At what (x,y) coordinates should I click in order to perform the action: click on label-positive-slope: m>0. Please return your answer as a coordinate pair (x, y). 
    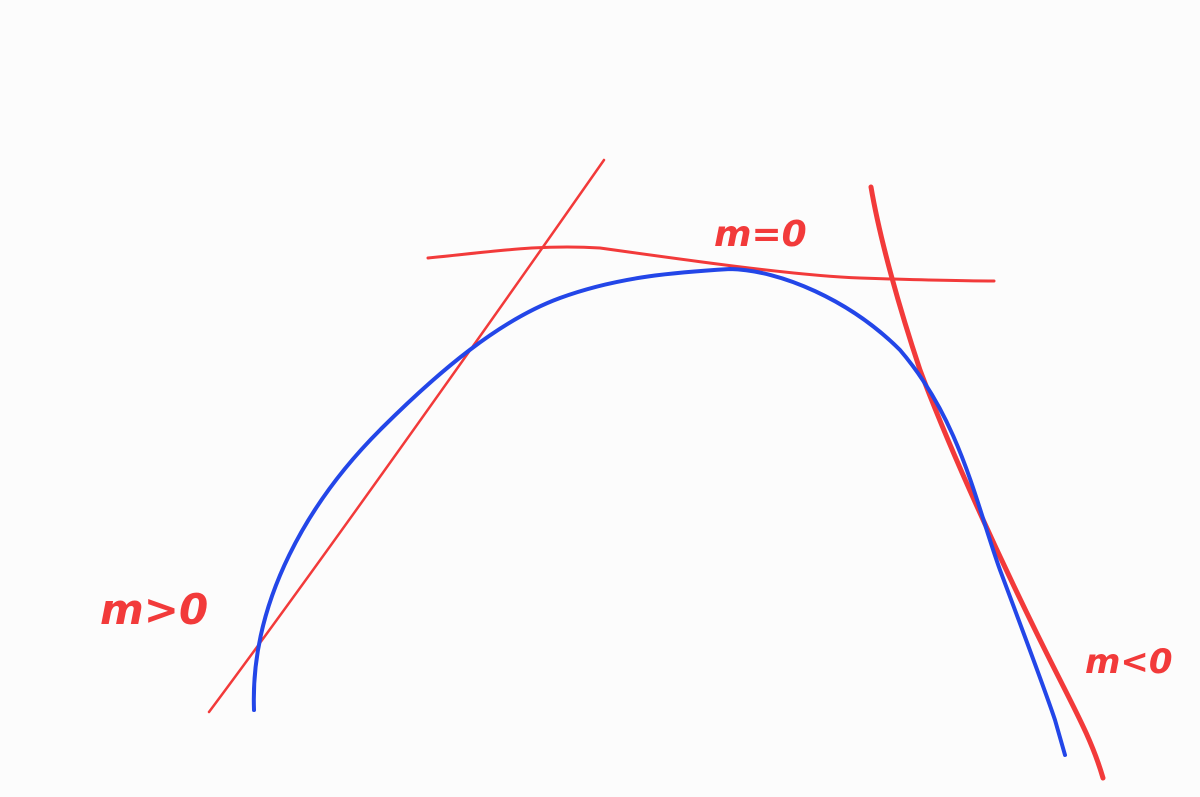
    Looking at the image, I should click on (154, 609).